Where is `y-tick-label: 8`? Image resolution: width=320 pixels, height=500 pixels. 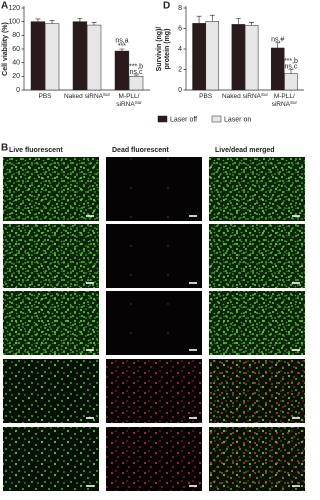 y-tick-label: 8 is located at coordinates (180, 8).